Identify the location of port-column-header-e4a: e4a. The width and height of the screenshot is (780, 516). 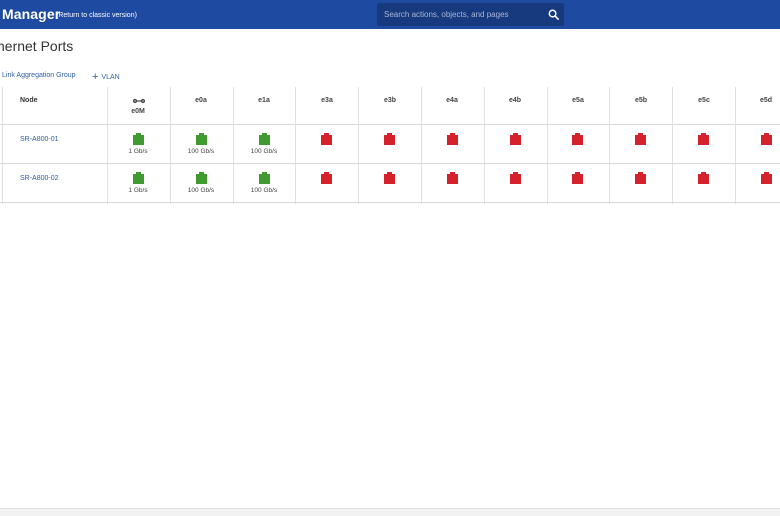
(452, 100).